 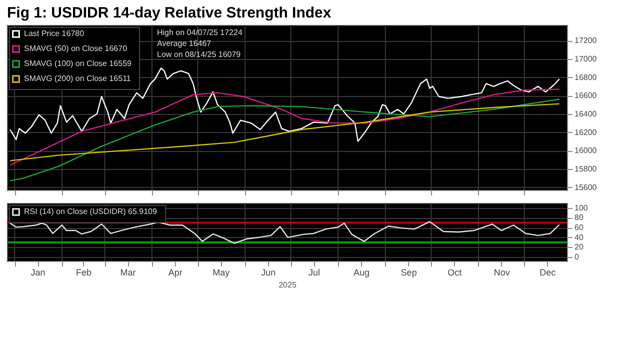 I want to click on x-tick-label: Nov, so click(x=502, y=273).